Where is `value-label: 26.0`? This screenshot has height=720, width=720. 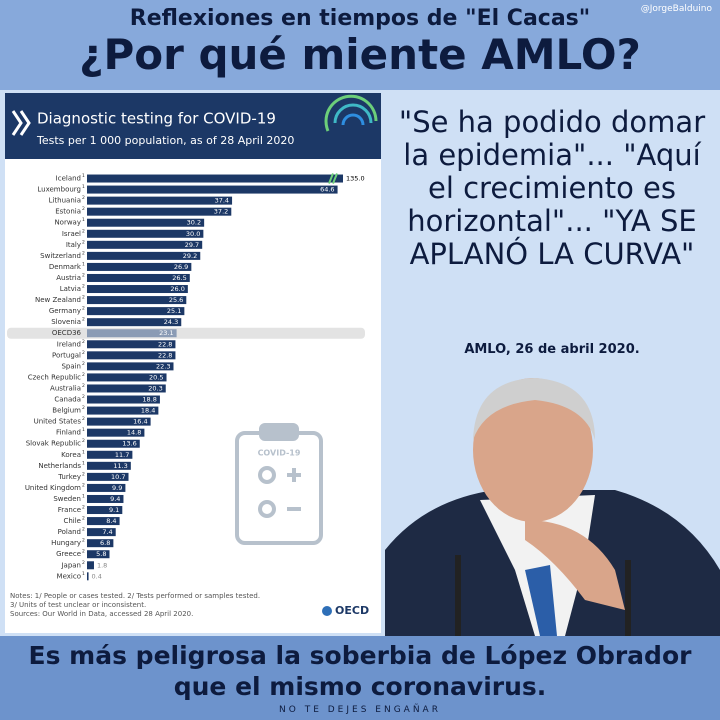 value-label: 26.0 is located at coordinates (177, 289).